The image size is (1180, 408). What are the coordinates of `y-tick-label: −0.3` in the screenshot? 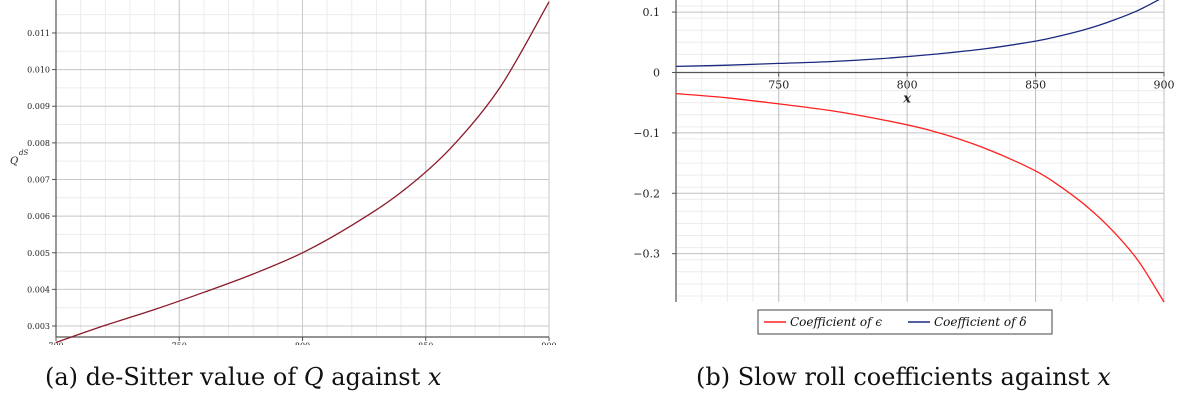 It's located at (646, 254).